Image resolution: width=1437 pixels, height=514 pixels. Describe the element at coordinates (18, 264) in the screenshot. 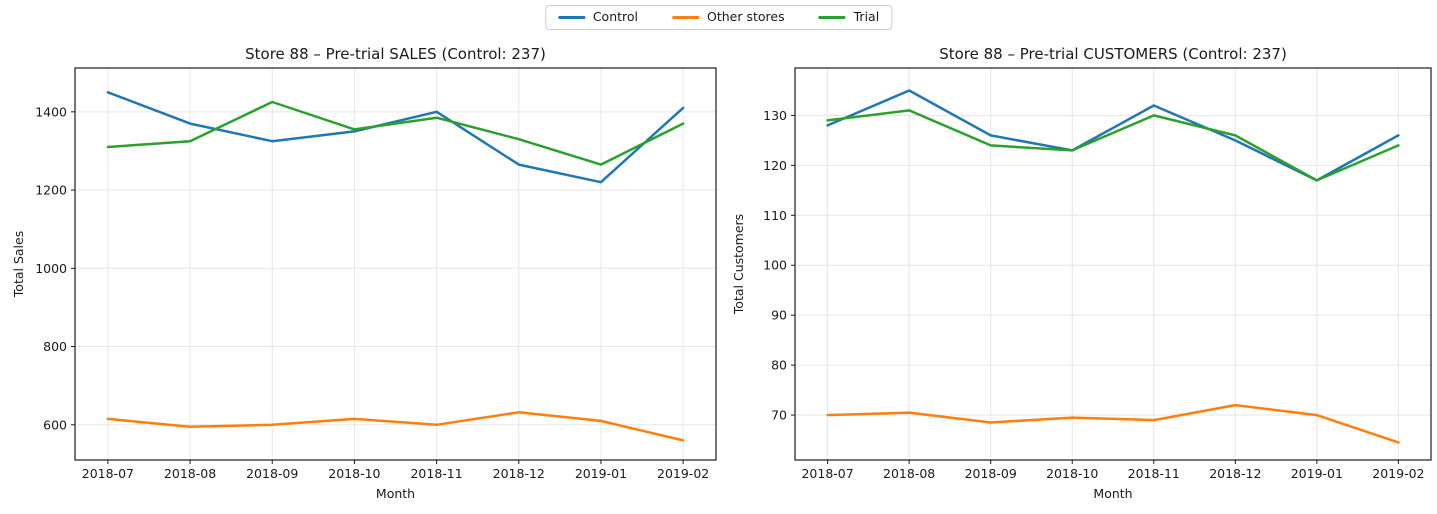

I see `y-axis-label: Total Sales` at that location.